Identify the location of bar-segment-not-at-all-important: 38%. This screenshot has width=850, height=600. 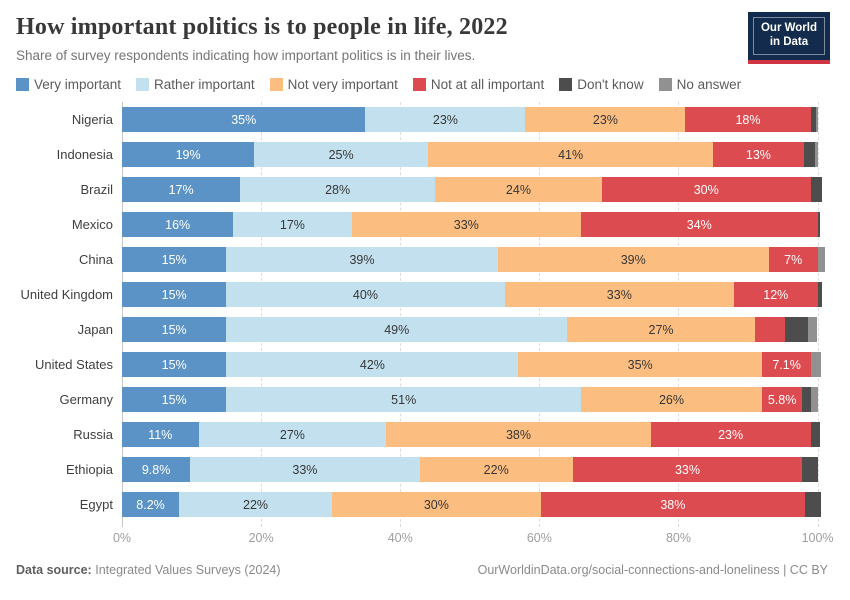
(673, 504).